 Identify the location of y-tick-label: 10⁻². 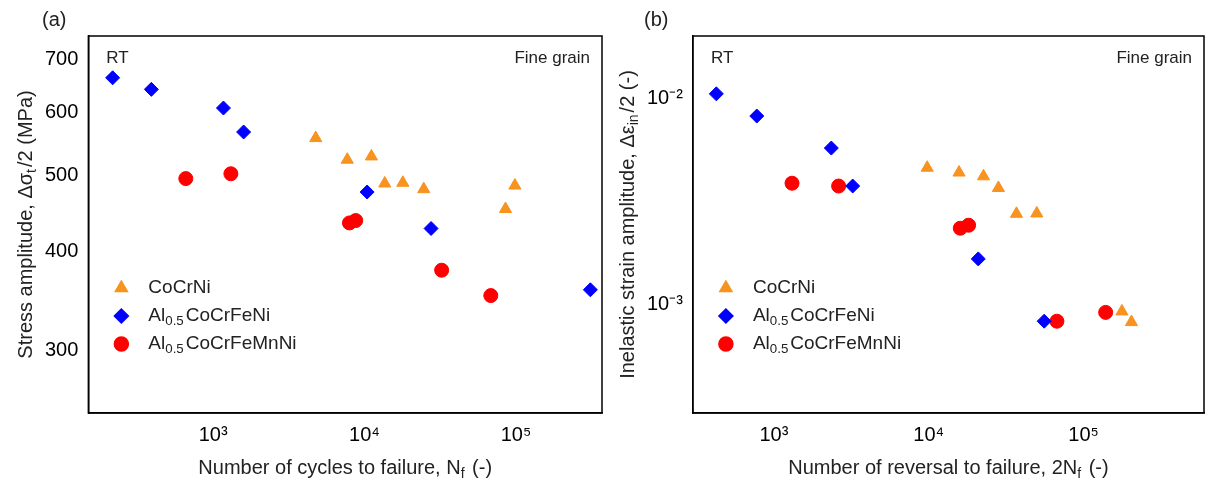
(665, 96).